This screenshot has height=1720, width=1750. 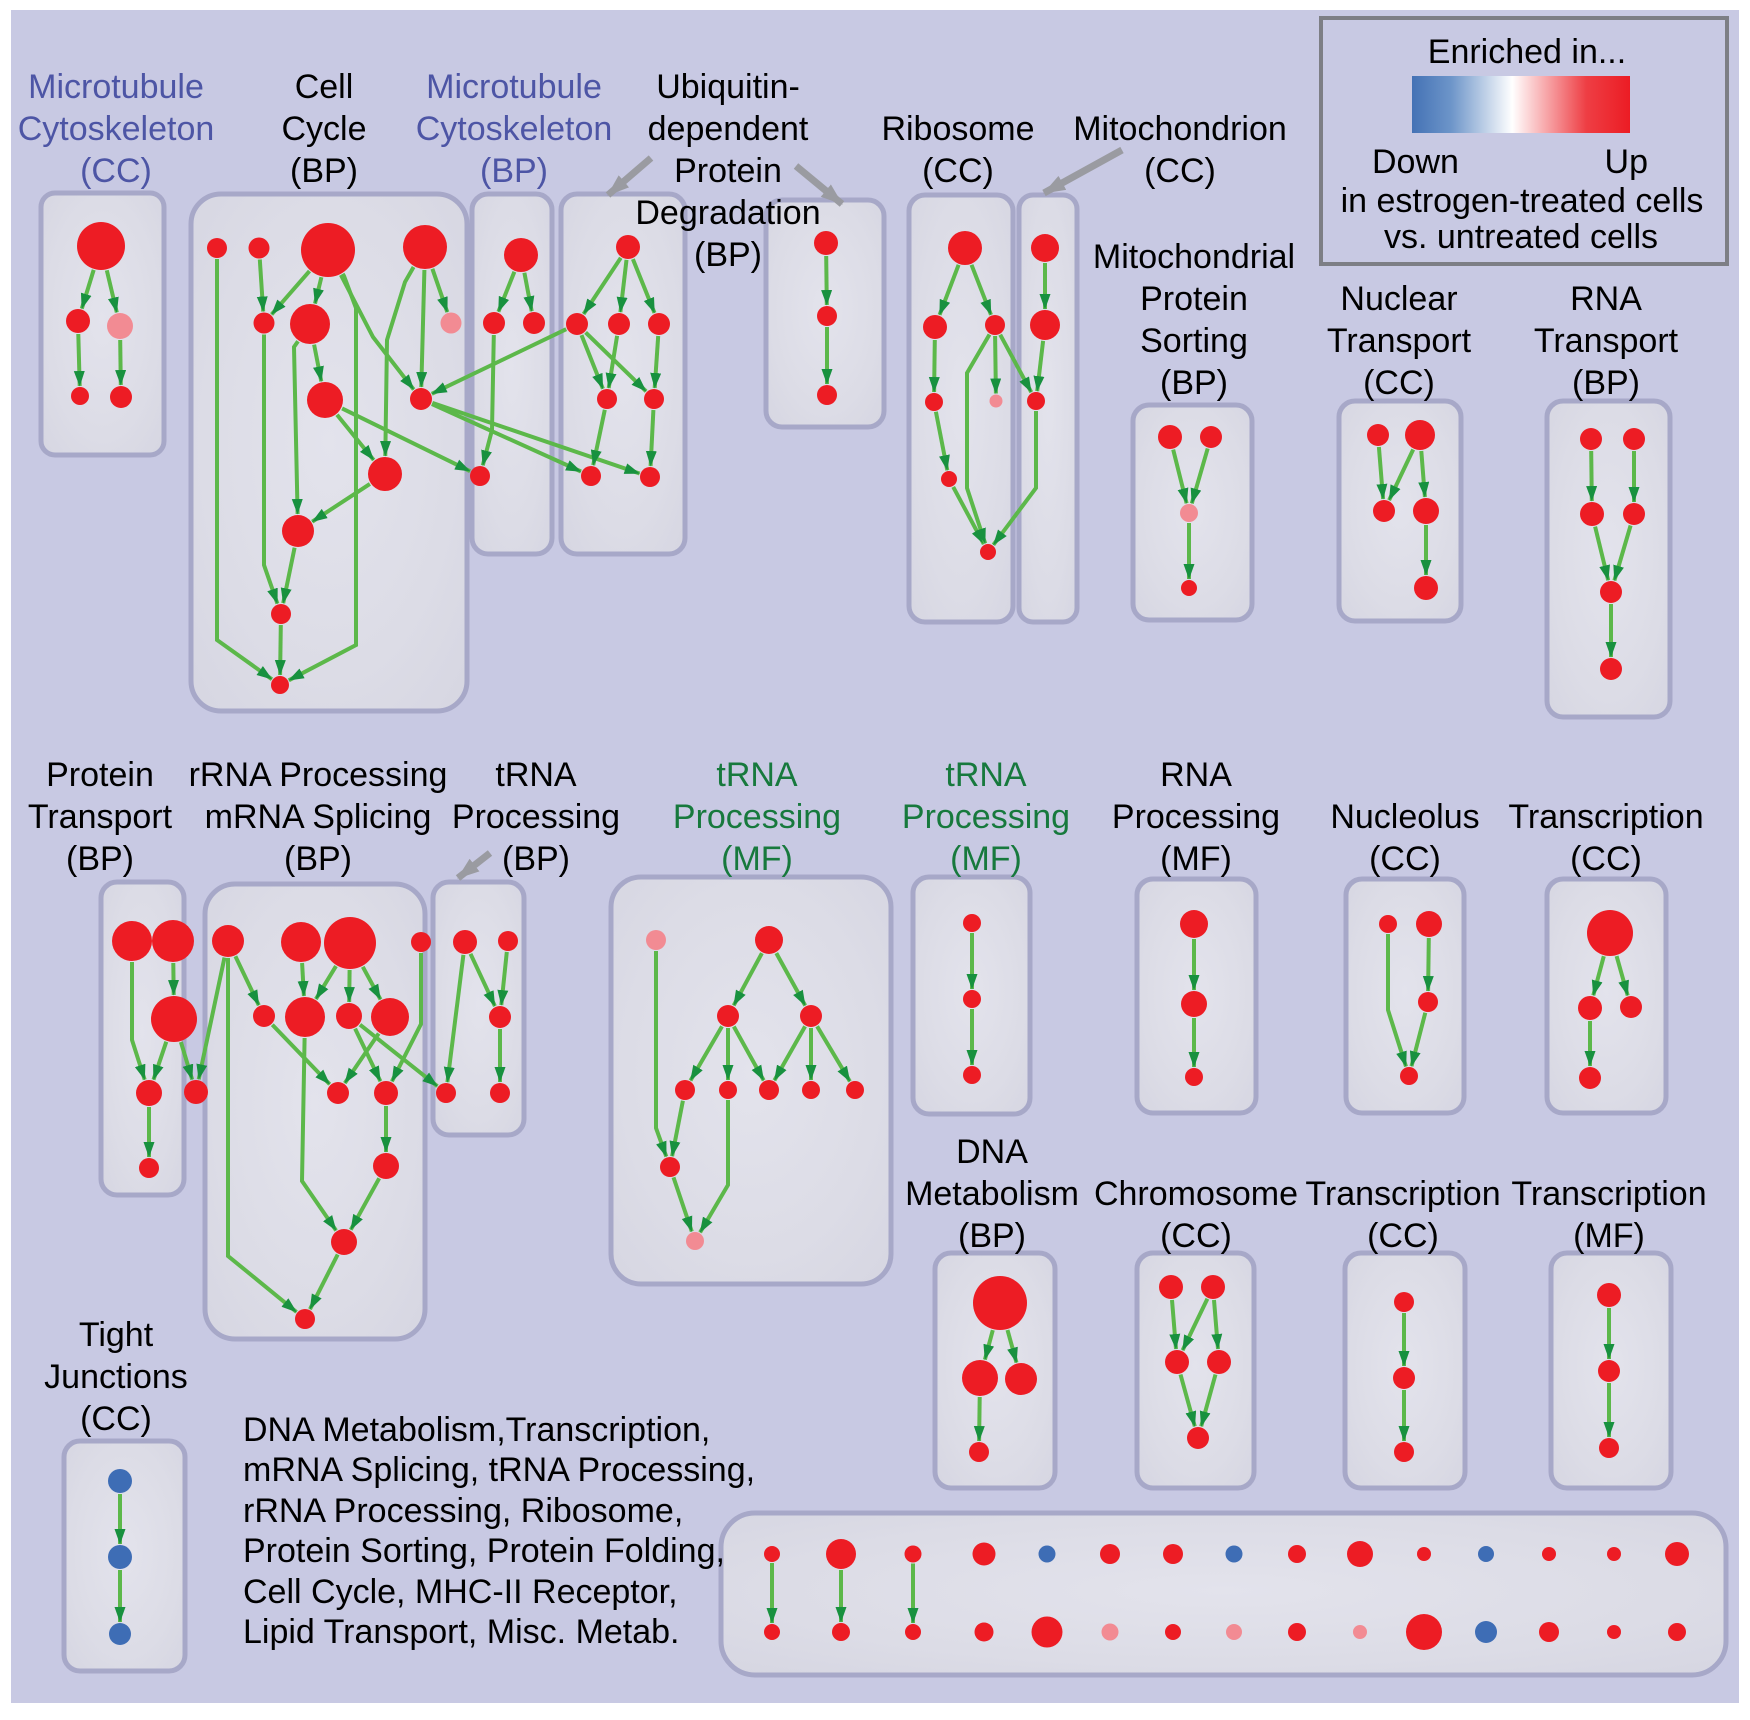 I want to click on svg-text: mRNA Splicing, so click(x=318, y=817).